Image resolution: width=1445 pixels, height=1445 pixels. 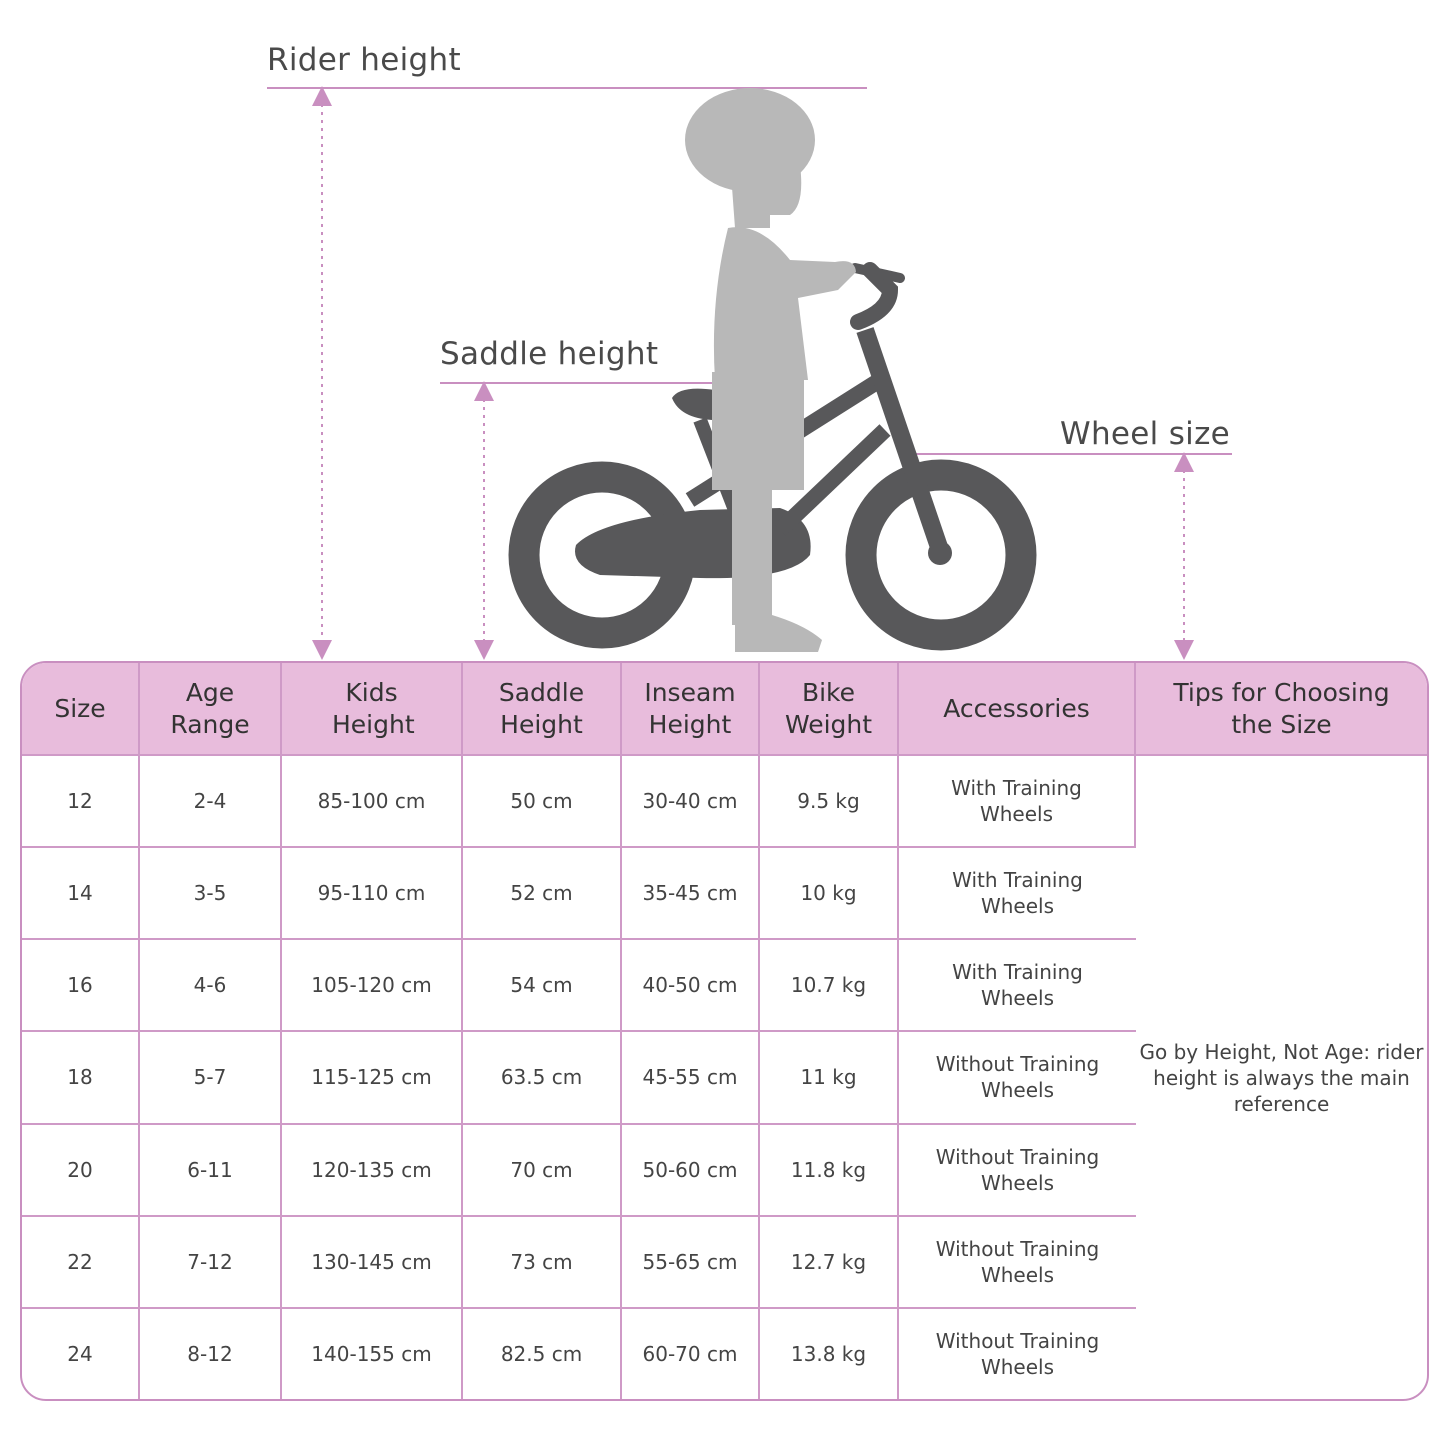 I want to click on cell-size: 14, so click(x=81, y=894).